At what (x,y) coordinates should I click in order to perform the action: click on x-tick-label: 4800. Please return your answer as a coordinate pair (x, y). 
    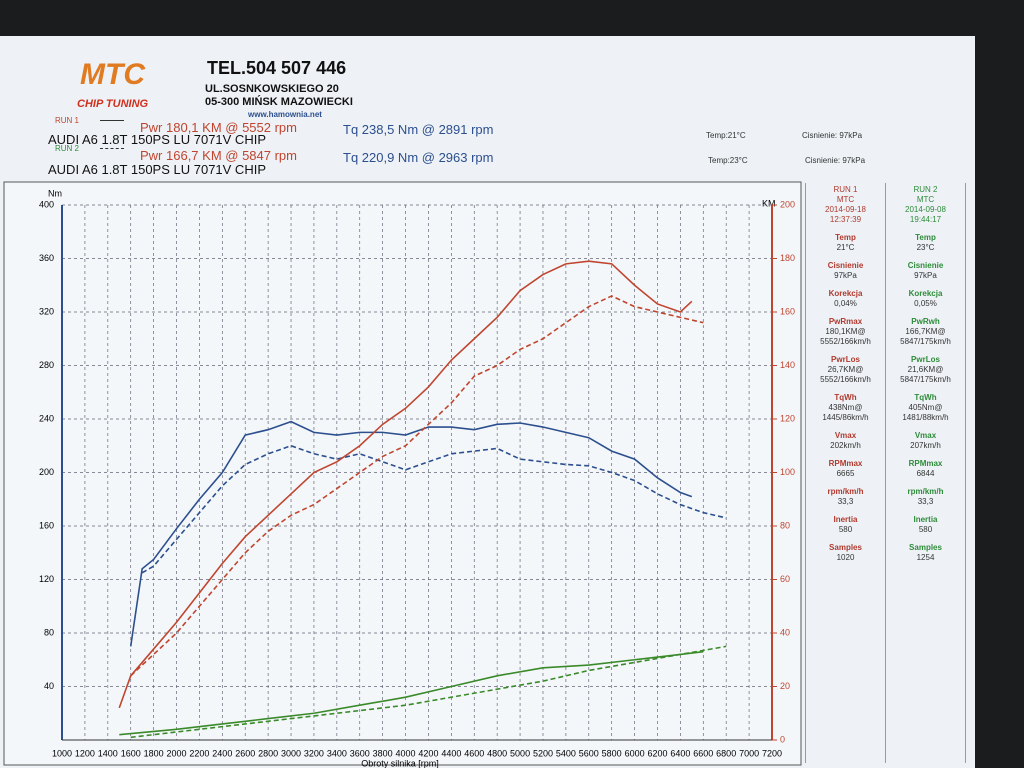
    Looking at the image, I should click on (497, 753).